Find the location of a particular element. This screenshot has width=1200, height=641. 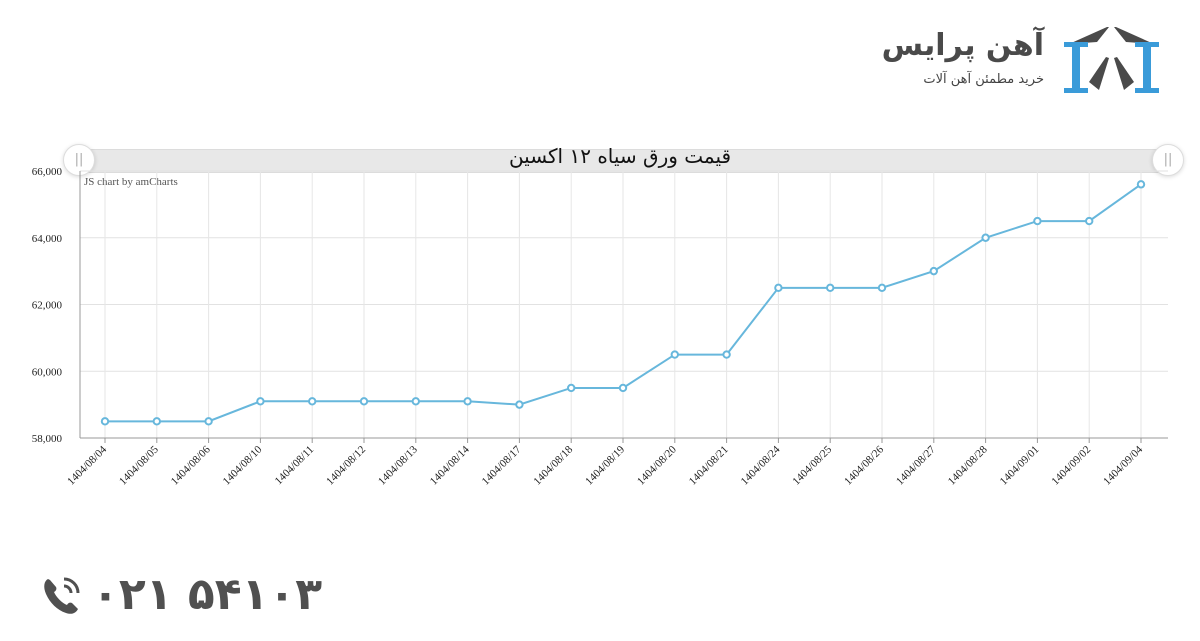

phone-ringing-icon is located at coordinates (62, 595).